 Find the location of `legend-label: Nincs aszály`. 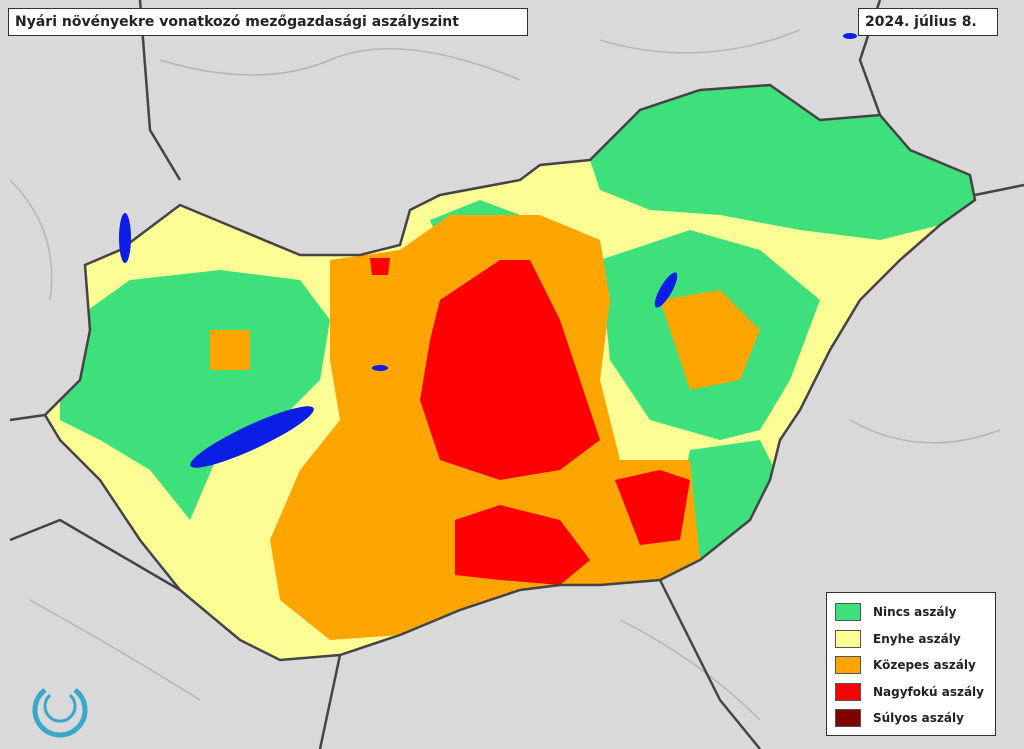

legend-label: Nincs aszály is located at coordinates (915, 612).